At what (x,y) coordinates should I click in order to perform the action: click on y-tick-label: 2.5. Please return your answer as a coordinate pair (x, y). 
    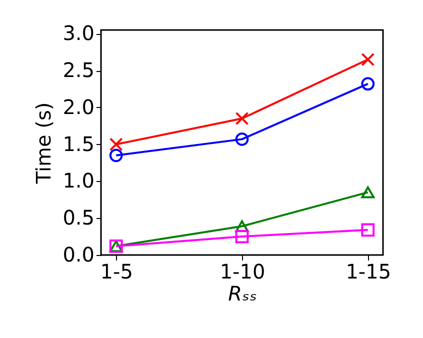
    Looking at the image, I should click on (78, 70).